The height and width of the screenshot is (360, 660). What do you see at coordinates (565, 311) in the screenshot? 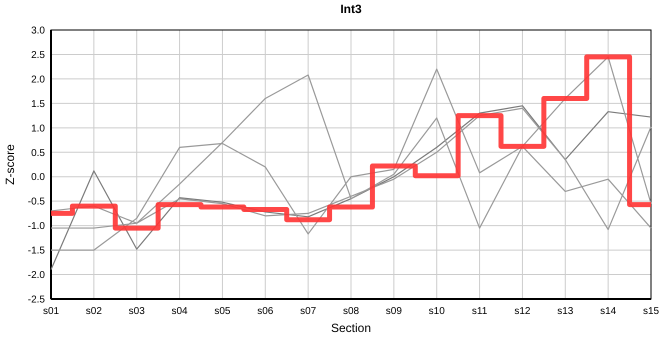
I see `x-tick-label: s13` at bounding box center [565, 311].